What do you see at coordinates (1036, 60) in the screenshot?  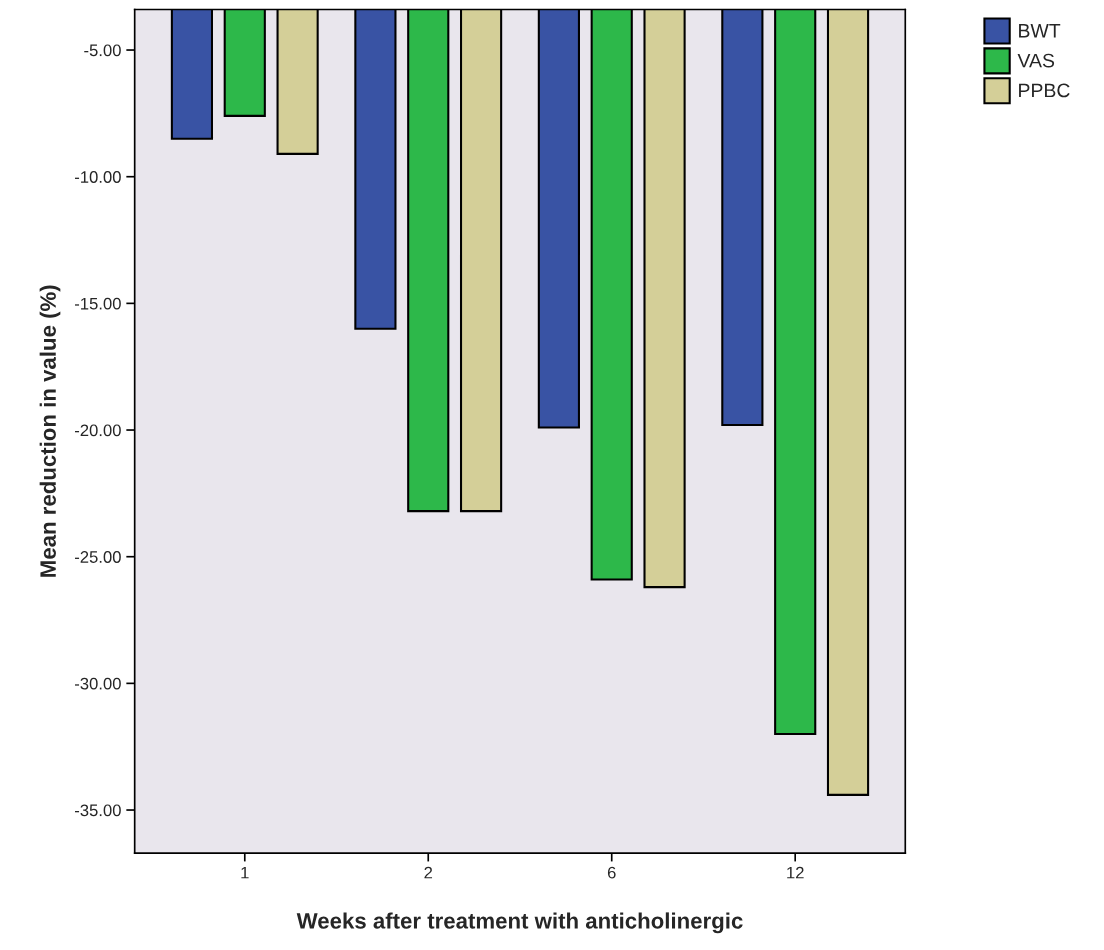 I see `legend-label: VAS` at bounding box center [1036, 60].